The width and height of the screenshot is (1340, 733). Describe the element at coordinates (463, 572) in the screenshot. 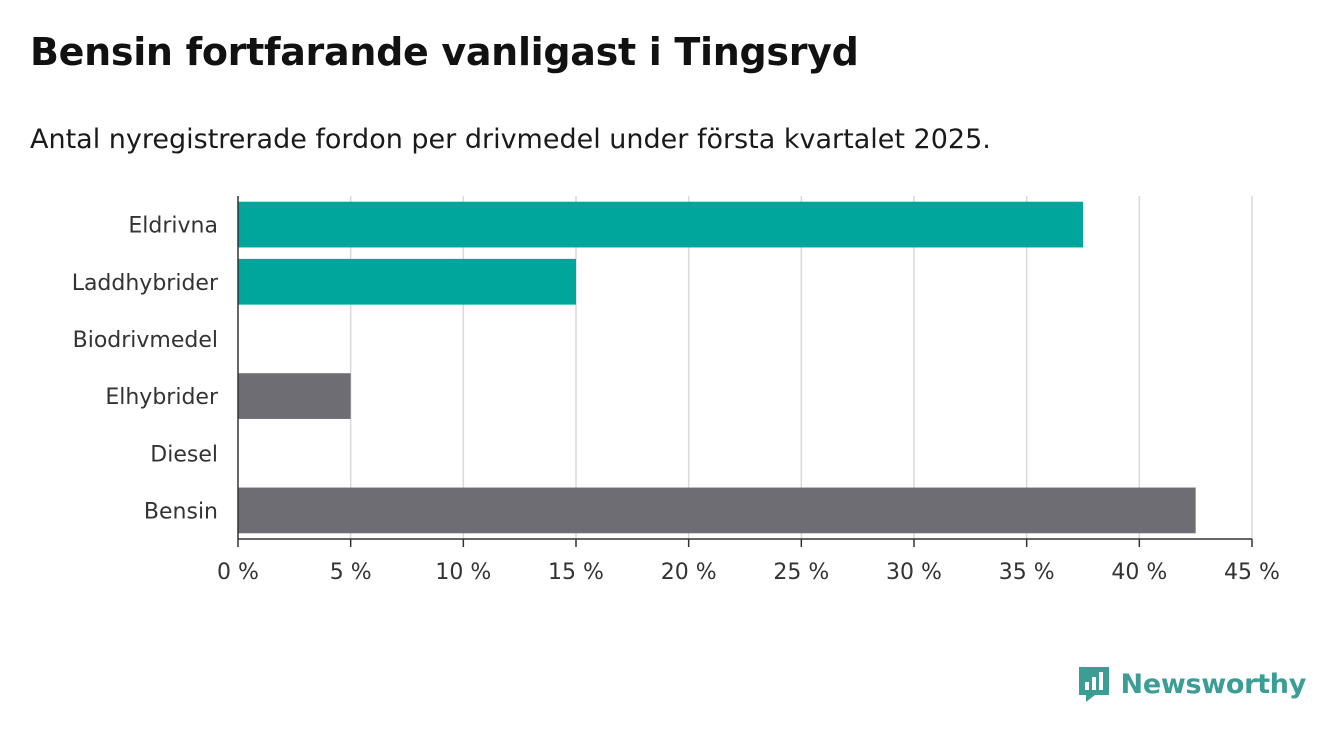

I see `x-tick-label: 10 %` at that location.